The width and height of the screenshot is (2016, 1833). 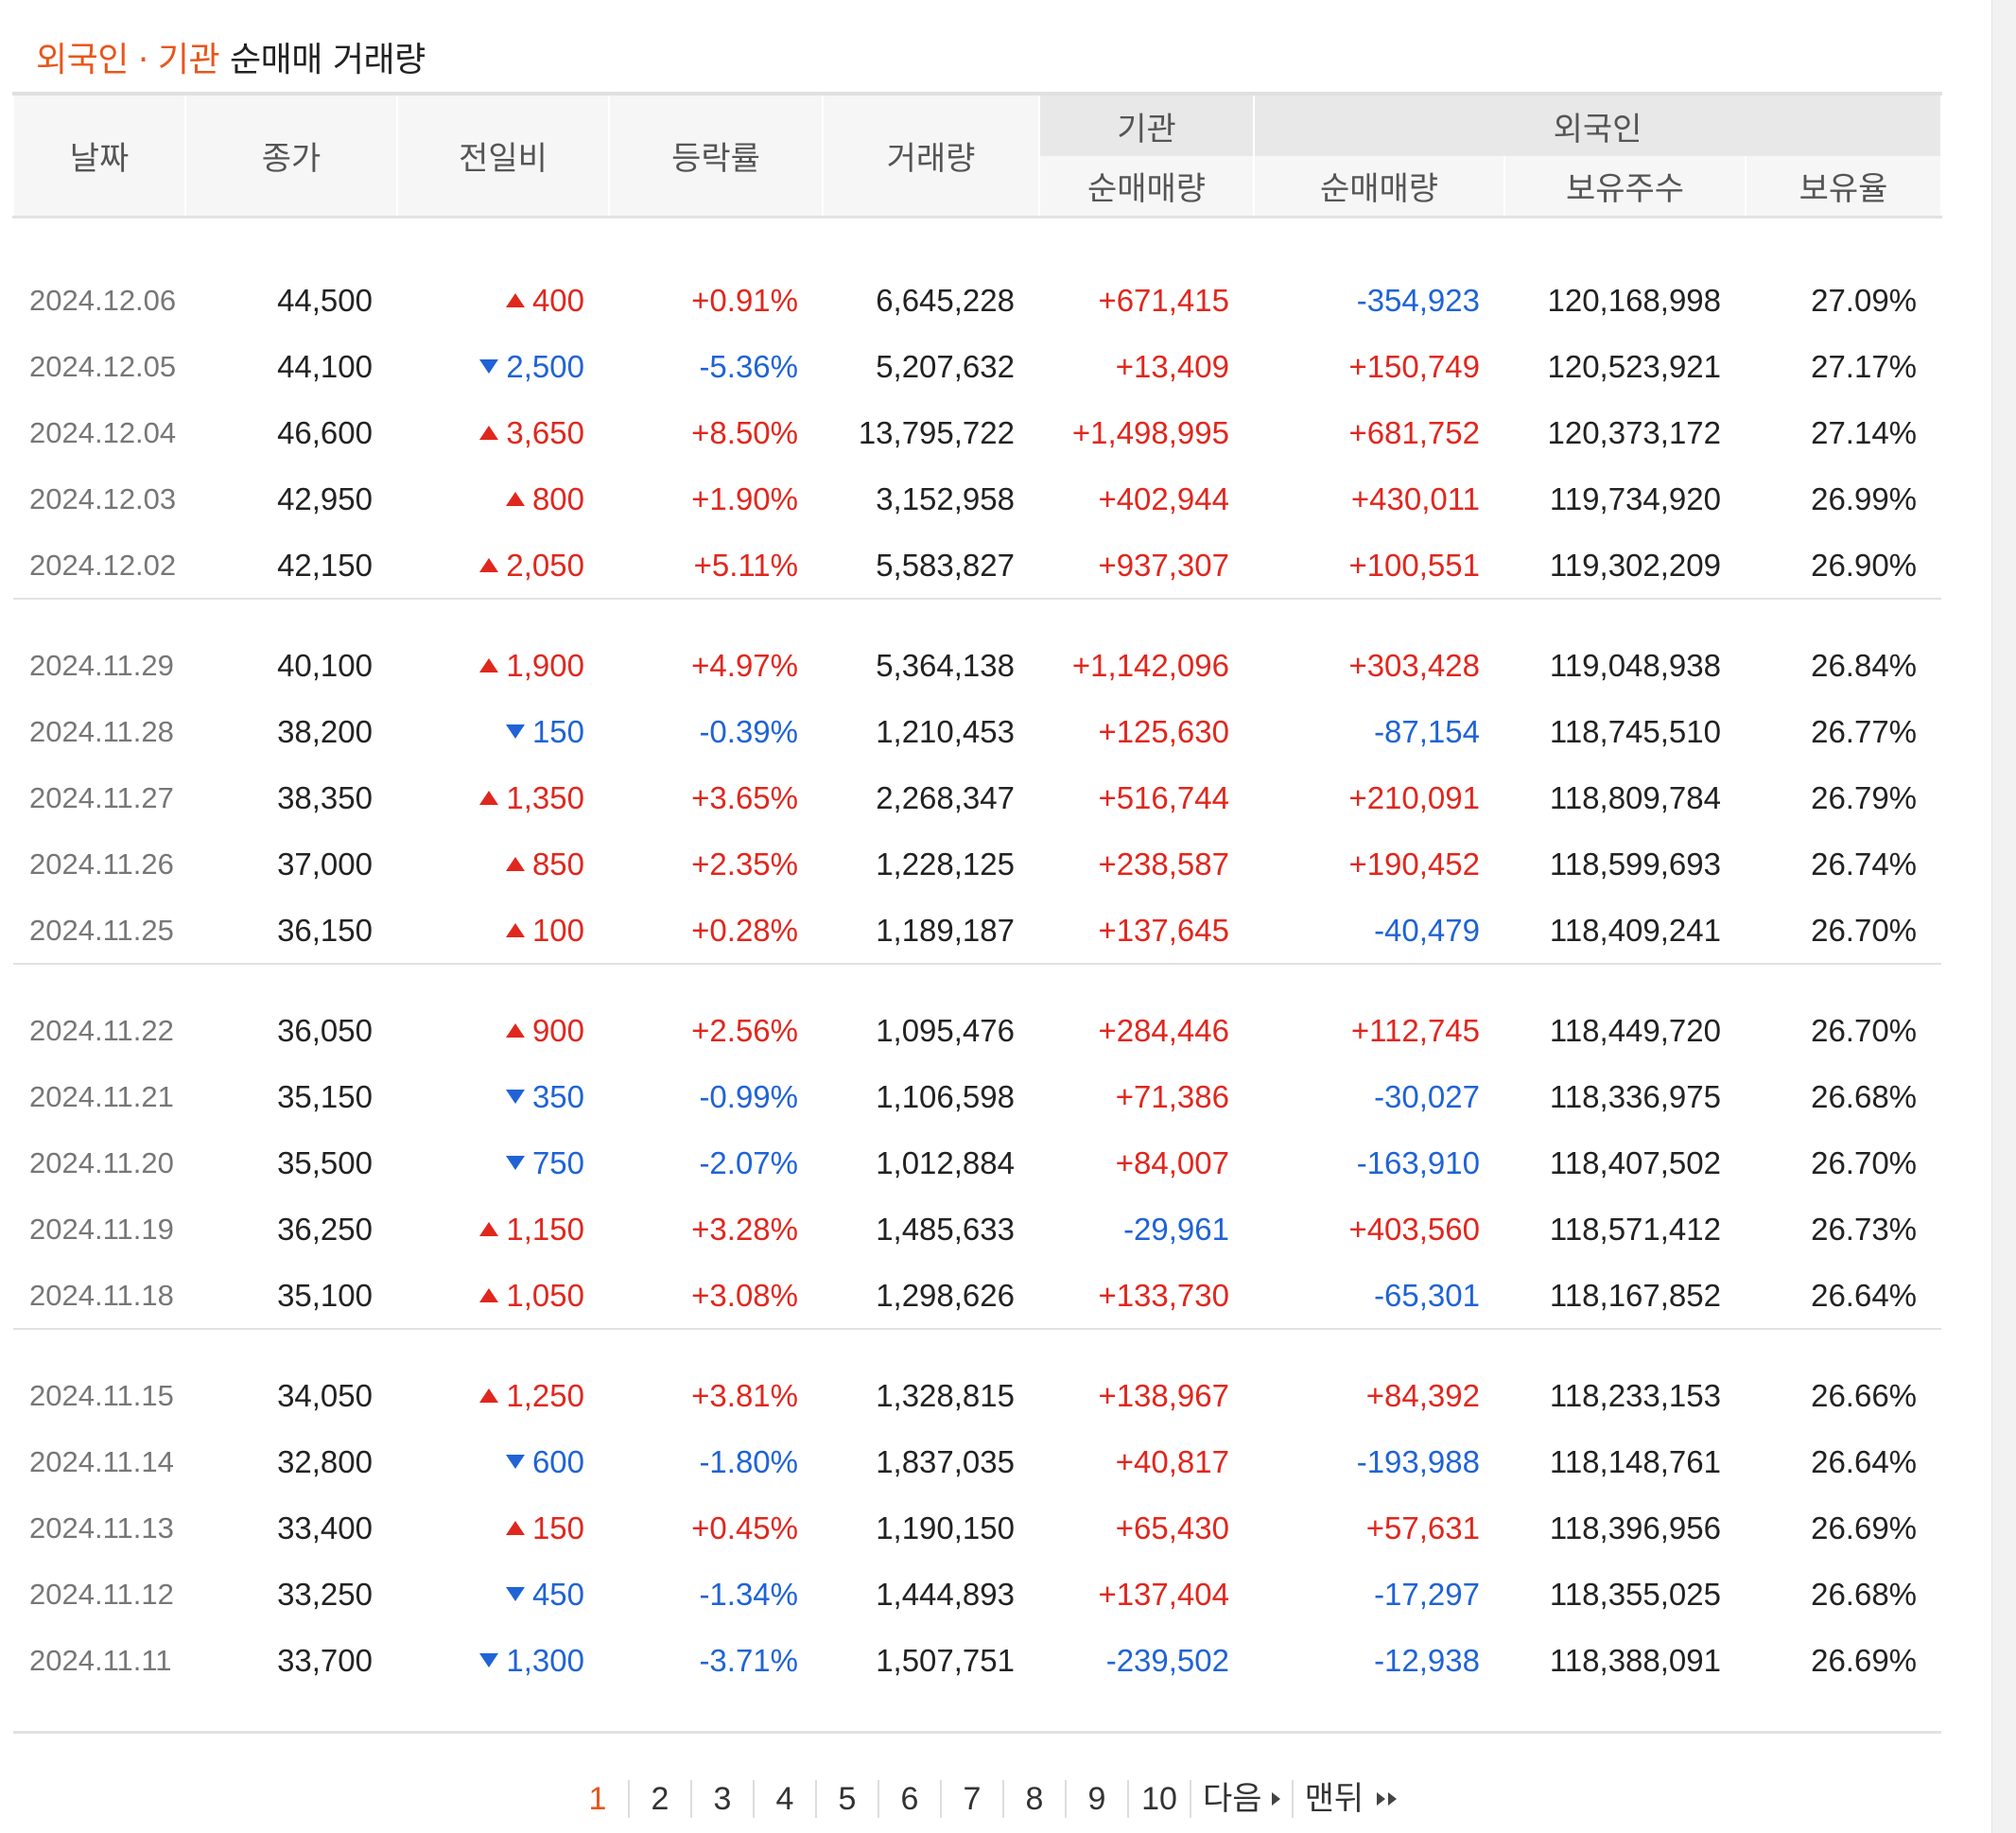 What do you see at coordinates (748, 1462) in the screenshot?
I see `cell-rate-value: -1.80%` at bounding box center [748, 1462].